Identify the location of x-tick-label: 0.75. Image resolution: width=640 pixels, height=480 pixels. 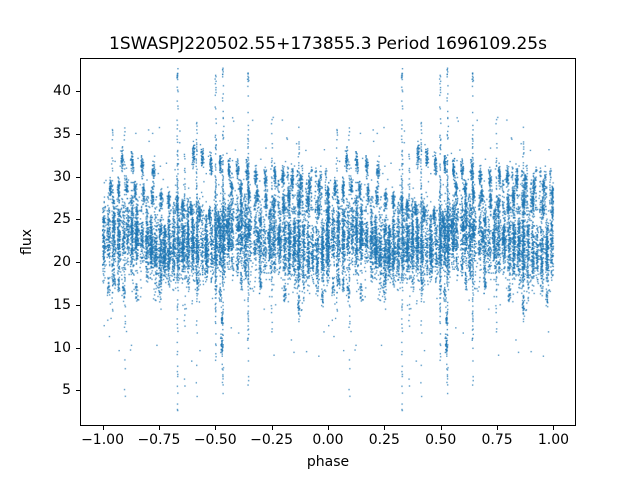
(497, 440).